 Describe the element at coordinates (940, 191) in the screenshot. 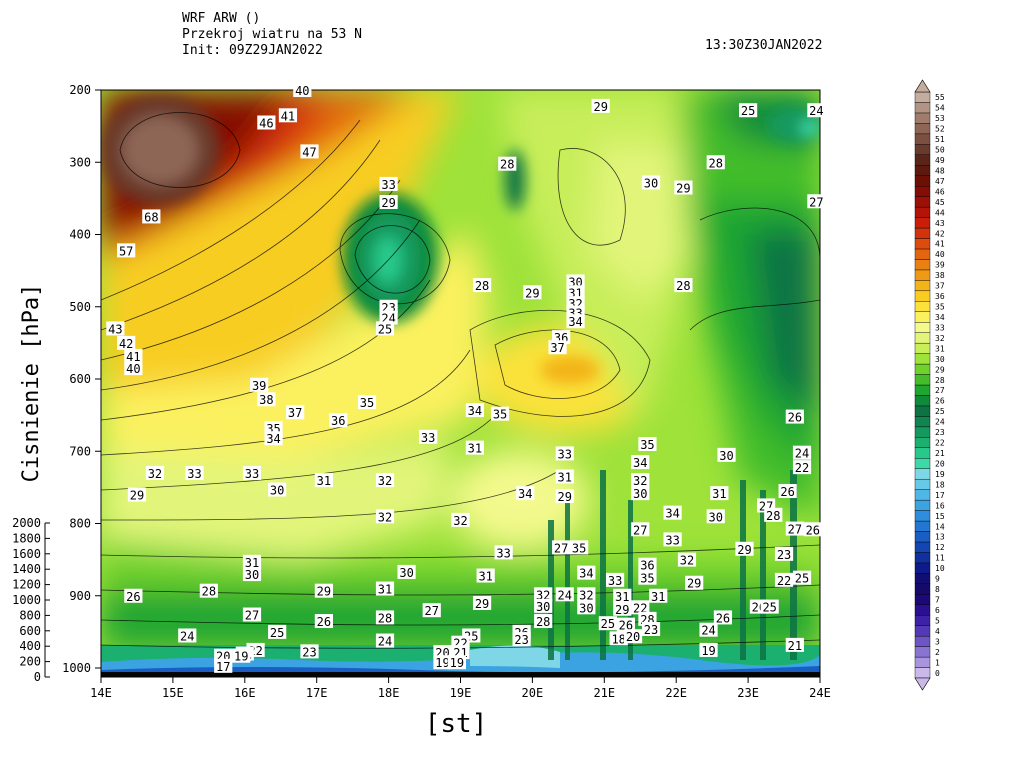

I see `colorbar-label: 46` at that location.